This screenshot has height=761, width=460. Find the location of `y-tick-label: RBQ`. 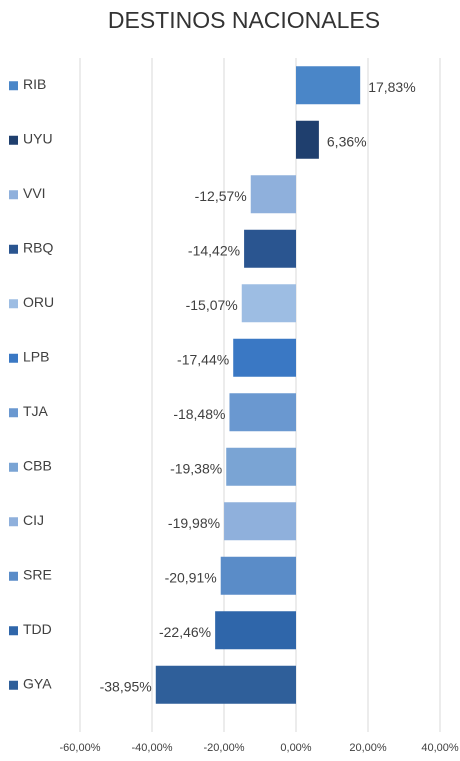

y-tick-label: RBQ is located at coordinates (38, 247).